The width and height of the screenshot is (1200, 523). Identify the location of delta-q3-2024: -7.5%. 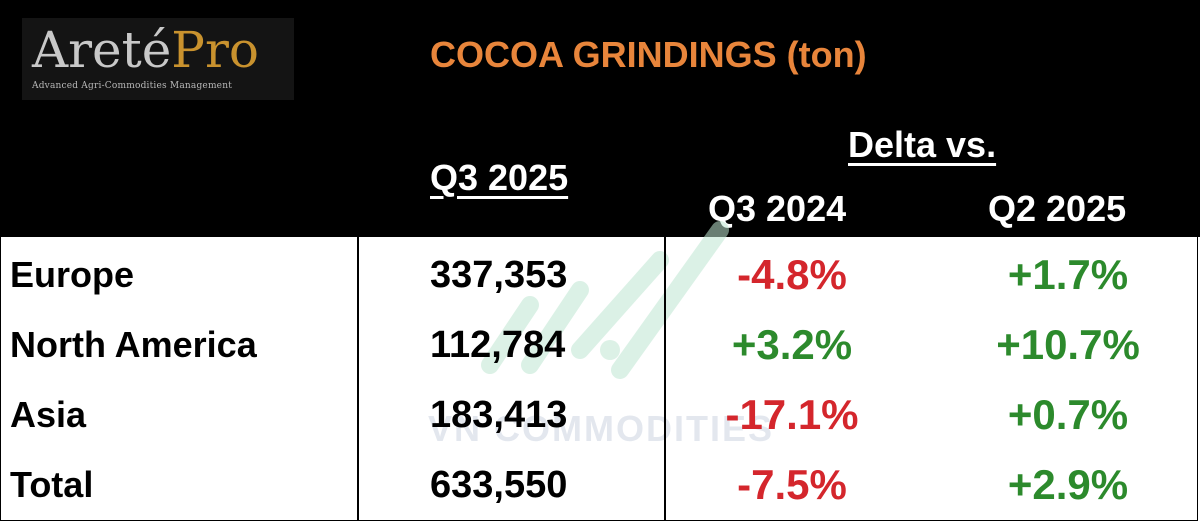
(792, 484).